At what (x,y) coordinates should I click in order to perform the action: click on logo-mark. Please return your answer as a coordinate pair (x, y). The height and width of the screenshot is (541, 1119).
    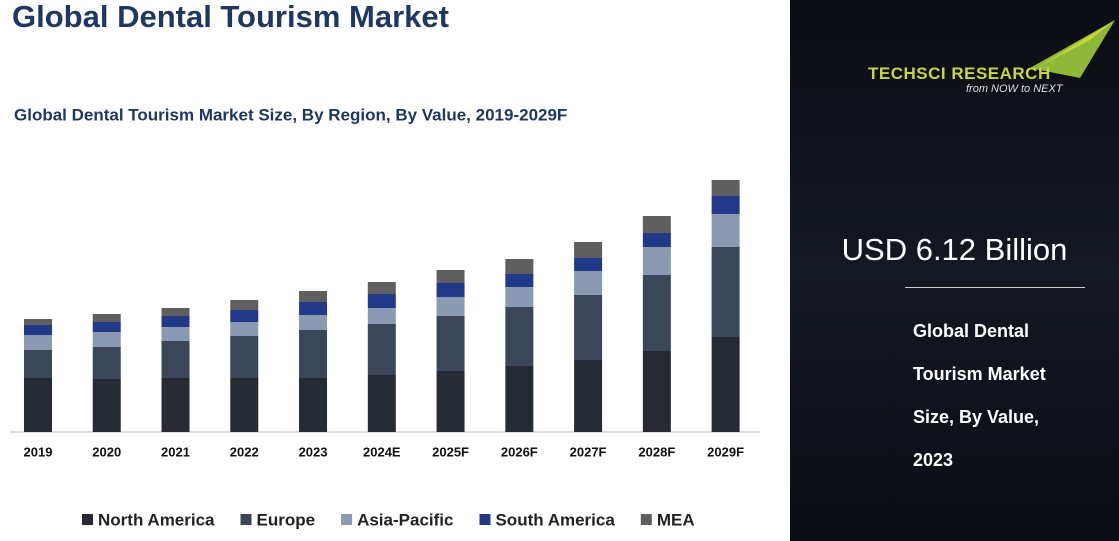
    Looking at the image, I should click on (1072, 49).